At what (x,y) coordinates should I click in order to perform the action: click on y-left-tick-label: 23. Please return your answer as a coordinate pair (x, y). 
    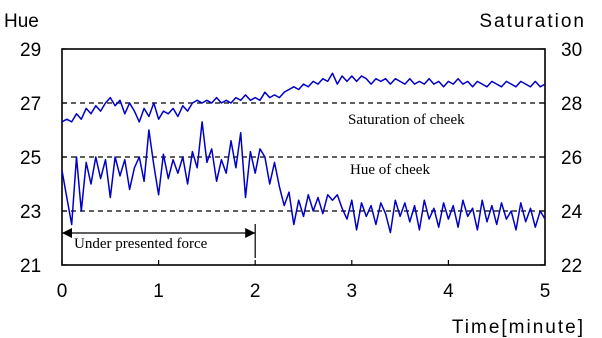
    Looking at the image, I should click on (30, 212).